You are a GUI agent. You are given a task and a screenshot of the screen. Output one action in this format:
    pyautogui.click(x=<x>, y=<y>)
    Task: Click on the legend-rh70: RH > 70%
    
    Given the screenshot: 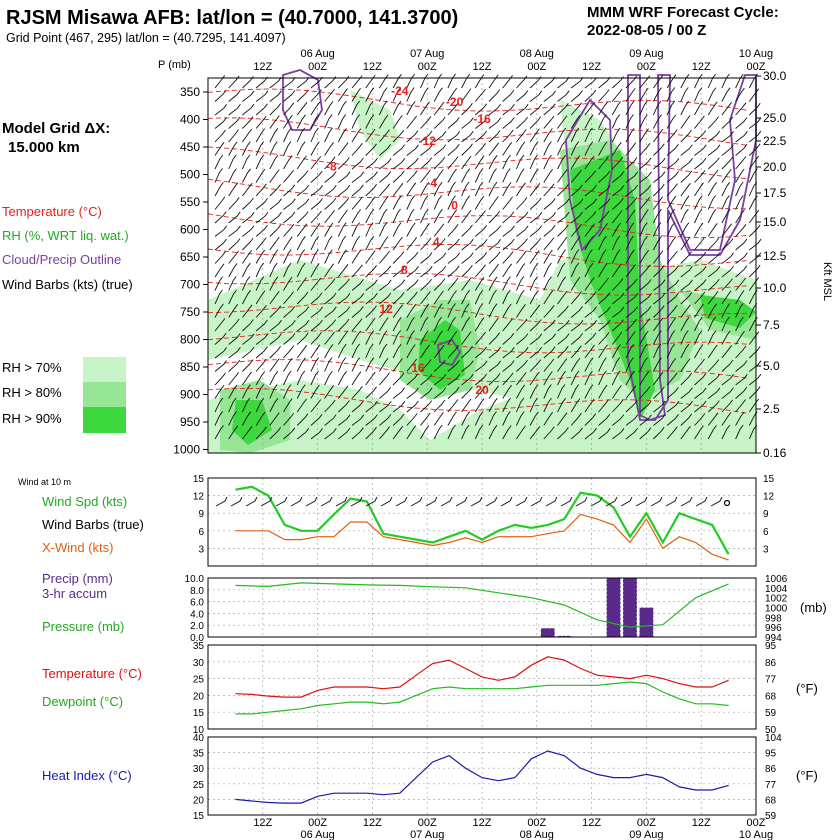 What is the action you would take?
    pyautogui.click(x=32, y=367)
    